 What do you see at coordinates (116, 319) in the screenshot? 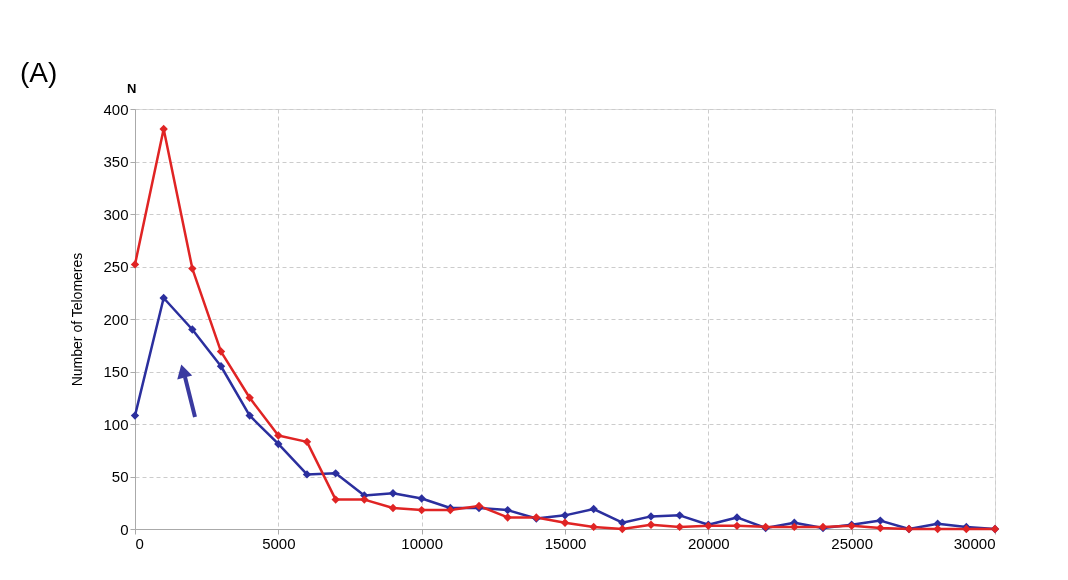
I see `y-tick-label: 200` at bounding box center [116, 319].